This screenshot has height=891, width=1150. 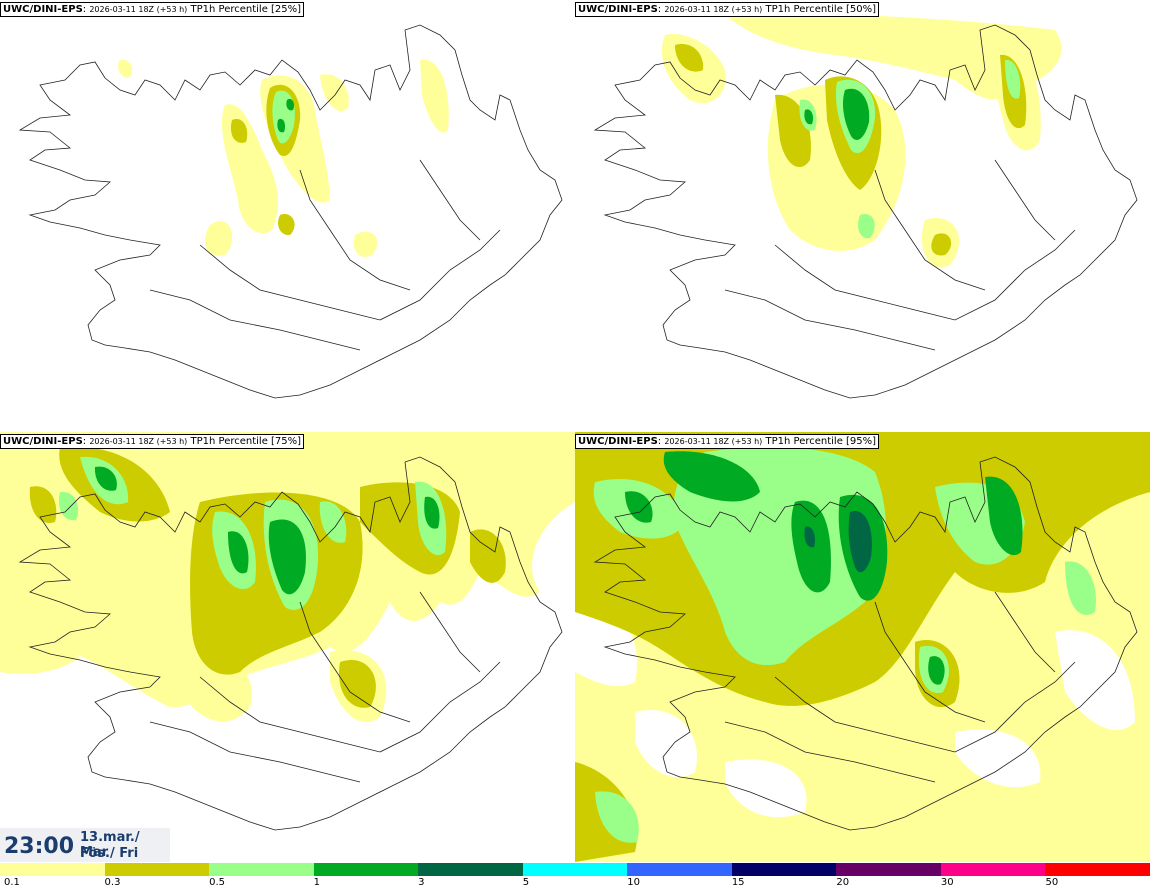 I want to click on colorbar-tick-label: 3, so click(x=421, y=882).